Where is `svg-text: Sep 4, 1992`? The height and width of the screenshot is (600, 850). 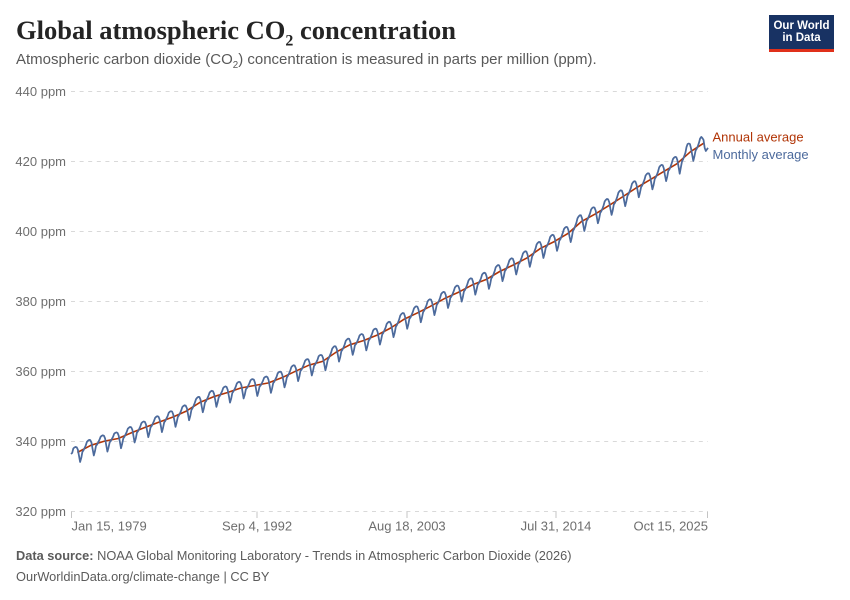 svg-text: Sep 4, 1992 is located at coordinates (257, 526).